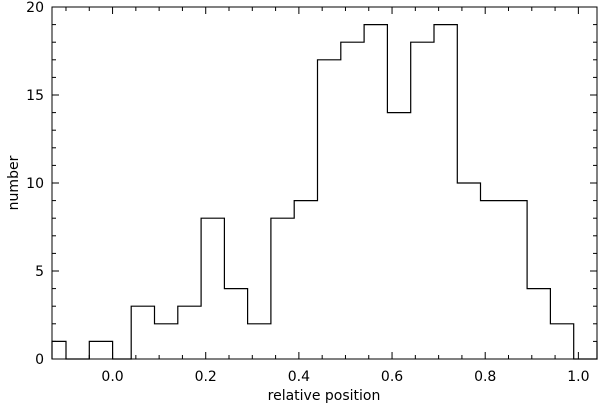 Image resolution: width=600 pixels, height=406 pixels. What do you see at coordinates (485, 377) in the screenshot?
I see `x-tick-label: 0.8` at bounding box center [485, 377].